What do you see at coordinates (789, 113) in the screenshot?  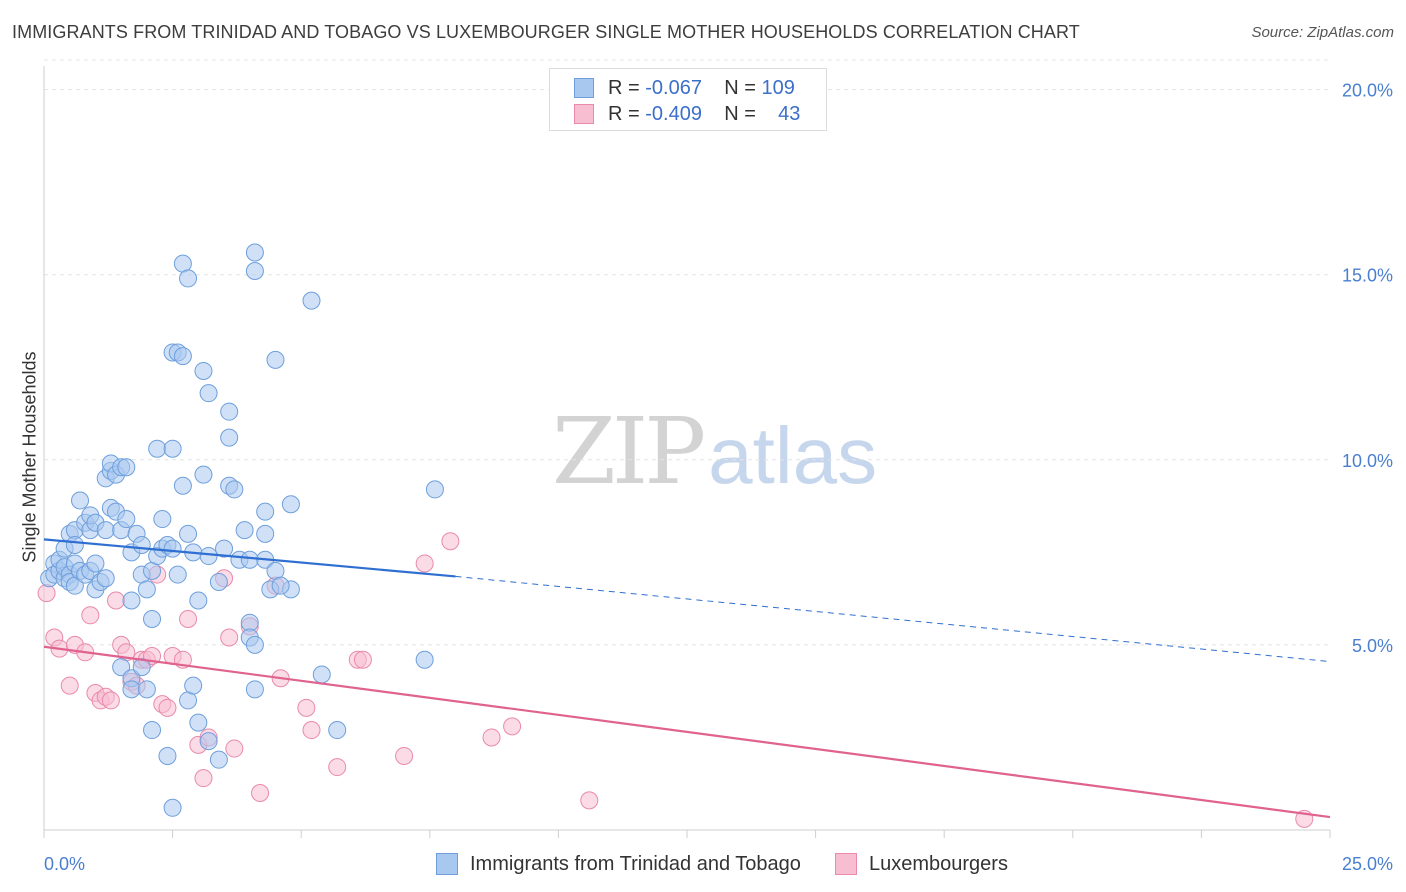 I see `legend-n-value: 43` at bounding box center [789, 113].